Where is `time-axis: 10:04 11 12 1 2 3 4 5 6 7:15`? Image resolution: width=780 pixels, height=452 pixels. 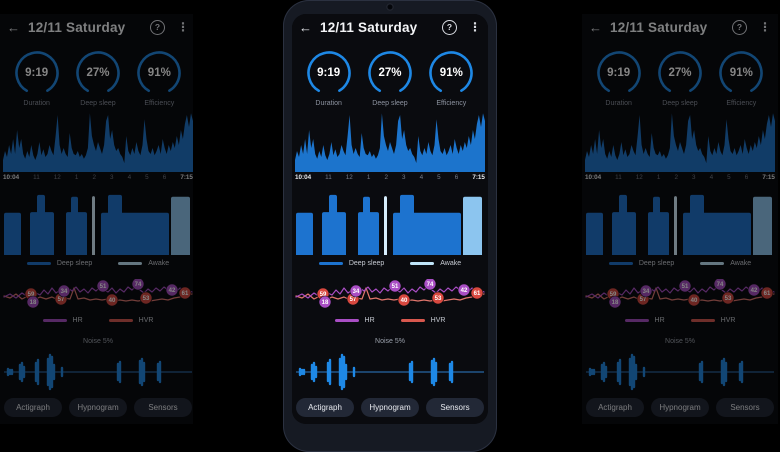 time-axis: 10:04 11 12 1 2 3 4 5 6 7:15 is located at coordinates (390, 177).